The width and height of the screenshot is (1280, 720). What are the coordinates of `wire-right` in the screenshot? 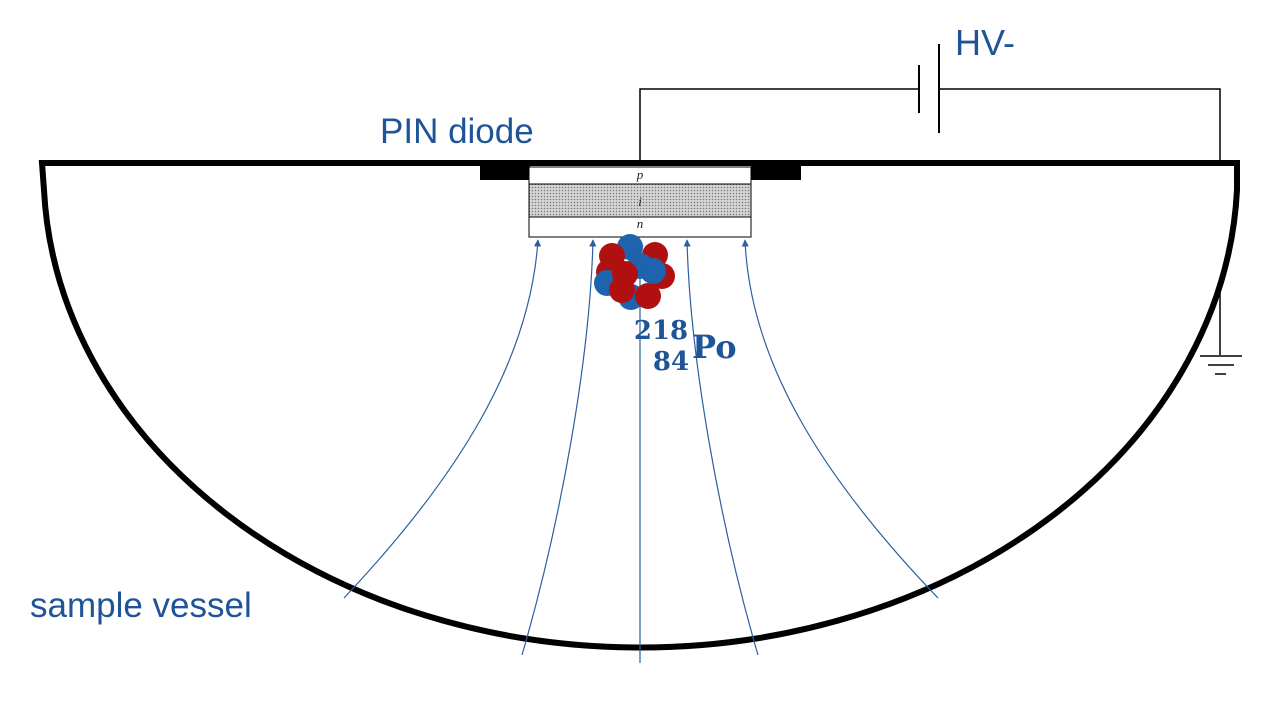 It's located at (1080, 125).